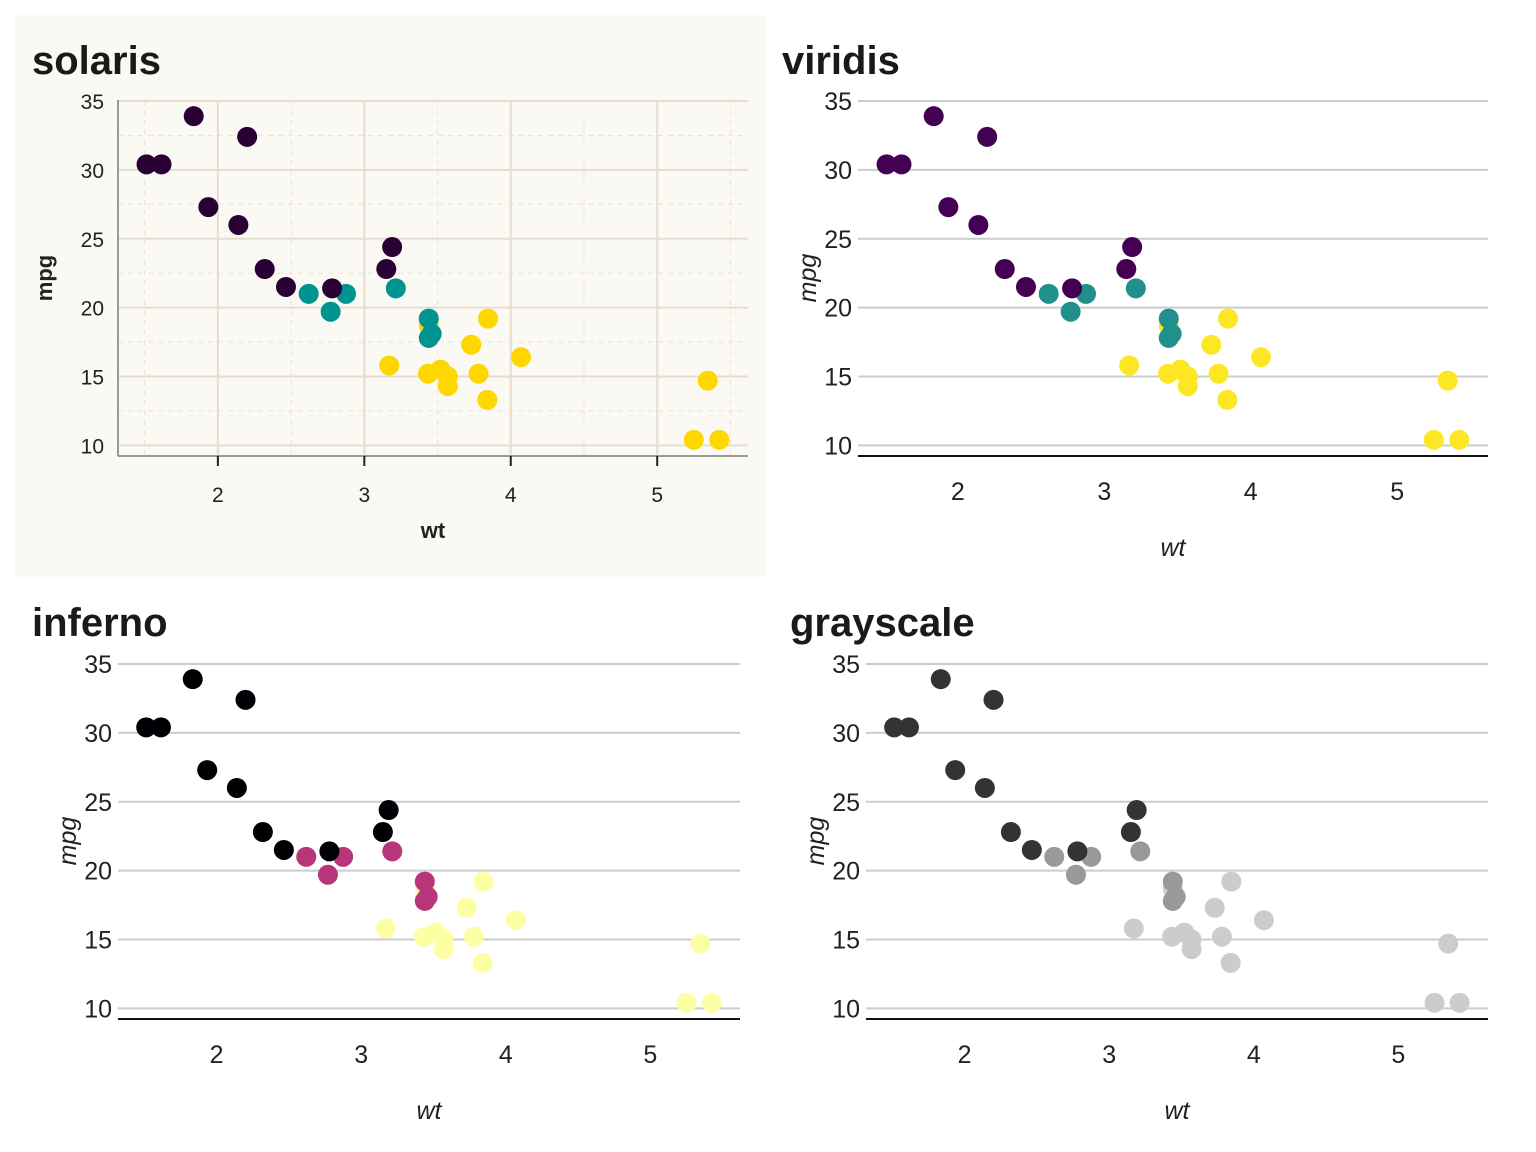 The width and height of the screenshot is (1536, 1152). What do you see at coordinates (96, 61) in the screenshot?
I see `panel-title: solaris` at bounding box center [96, 61].